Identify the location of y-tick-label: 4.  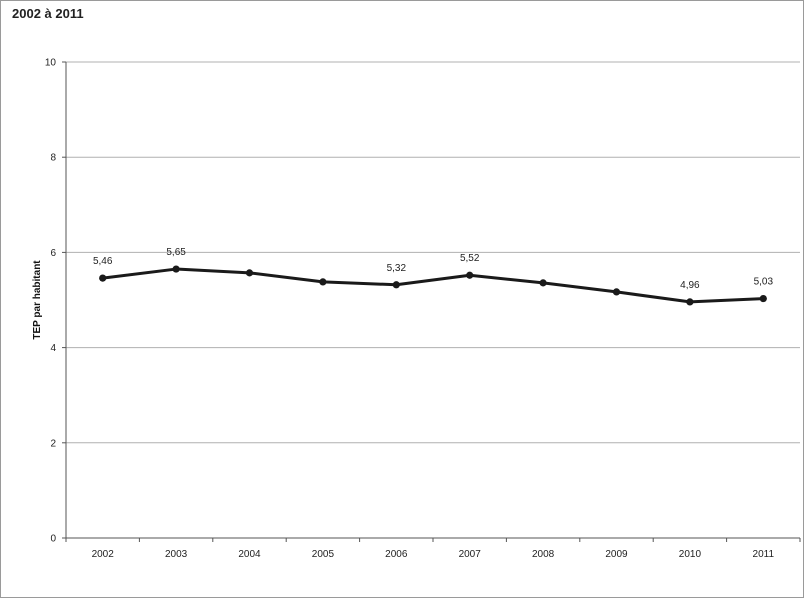
(53, 348).